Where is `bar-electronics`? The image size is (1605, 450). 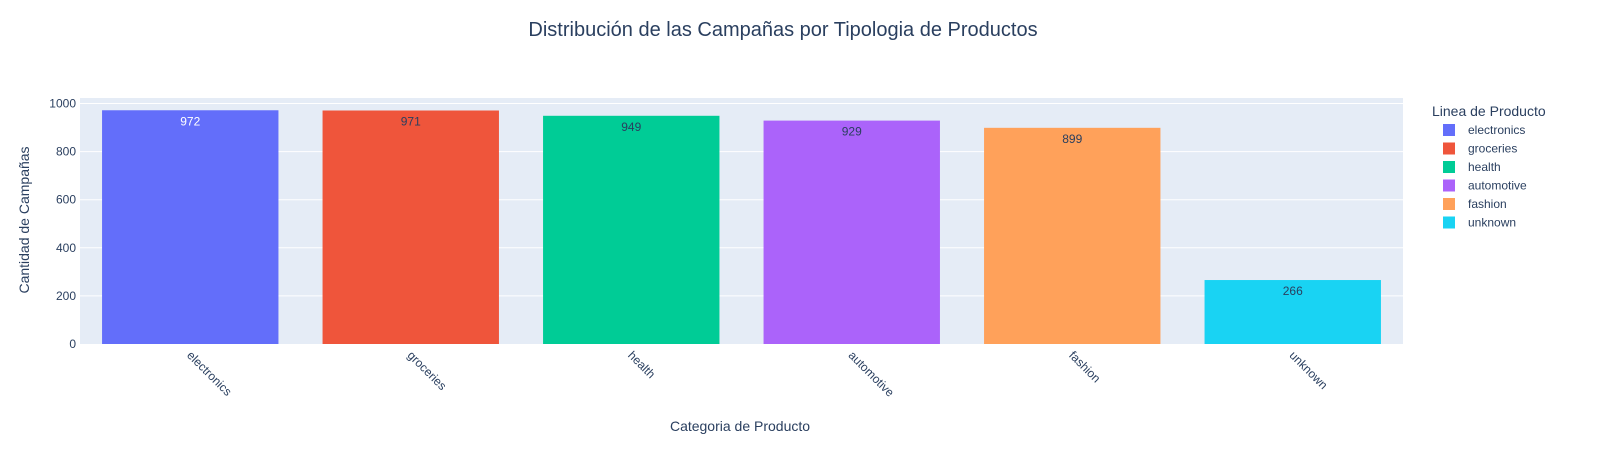
bar-electronics is located at coordinates (190, 227).